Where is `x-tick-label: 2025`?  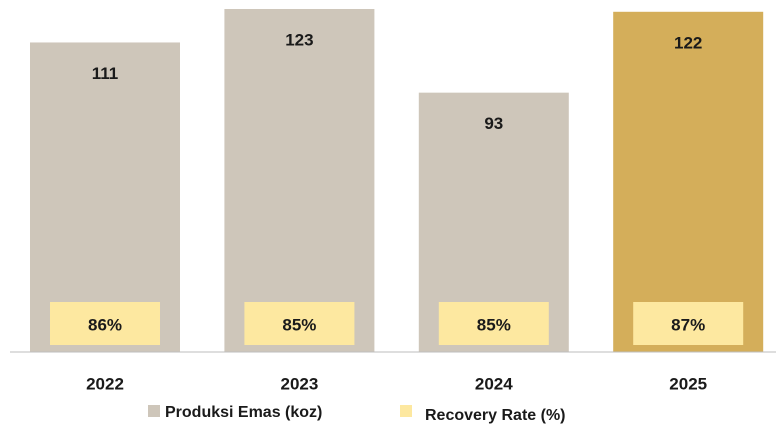 x-tick-label: 2025 is located at coordinates (688, 383).